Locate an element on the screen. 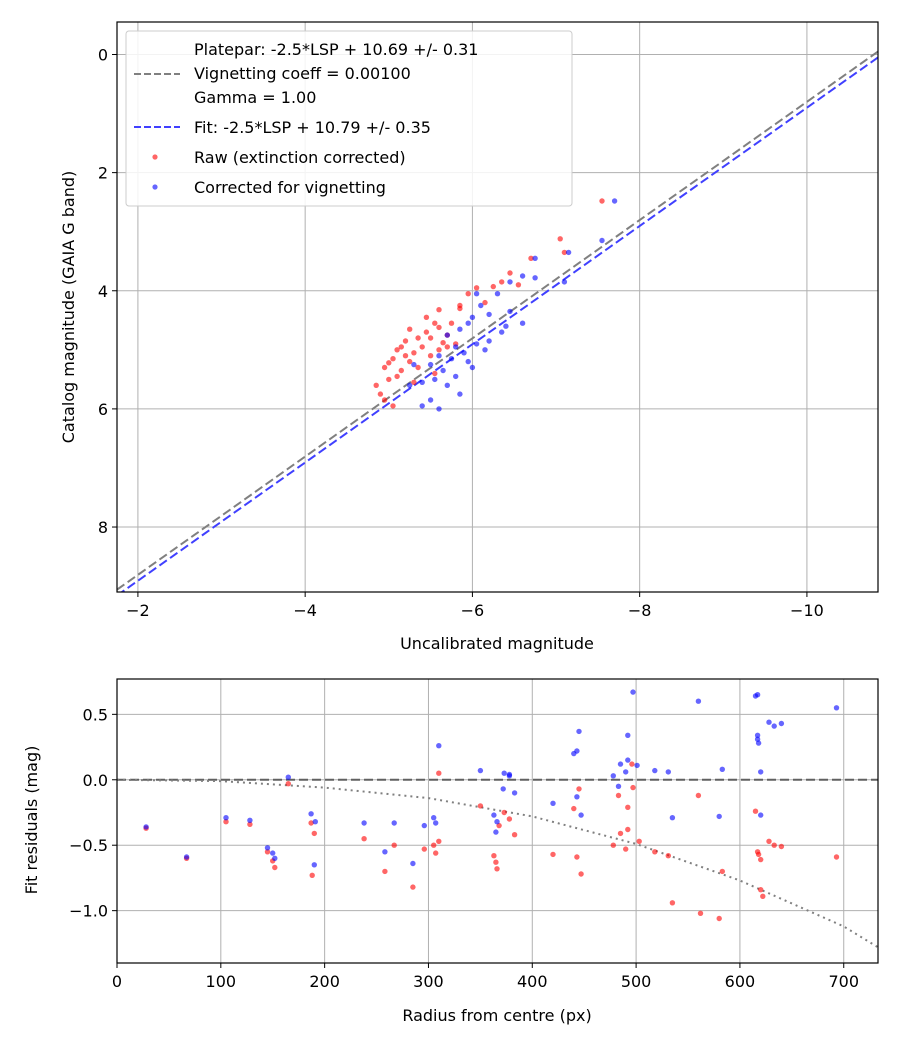  x-tick-label: −2 is located at coordinates (138, 610).